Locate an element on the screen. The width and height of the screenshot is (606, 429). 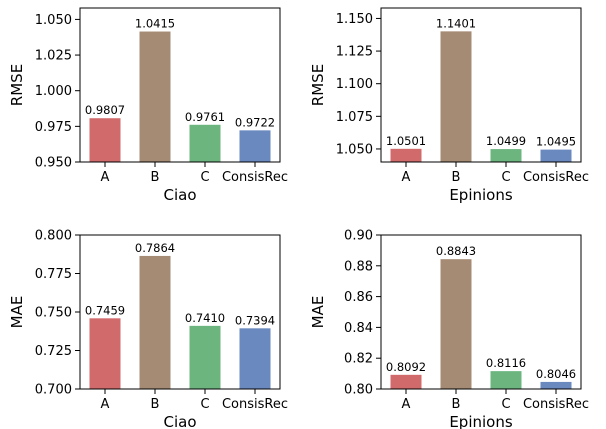
data-label: 1.0501 is located at coordinates (406, 141).